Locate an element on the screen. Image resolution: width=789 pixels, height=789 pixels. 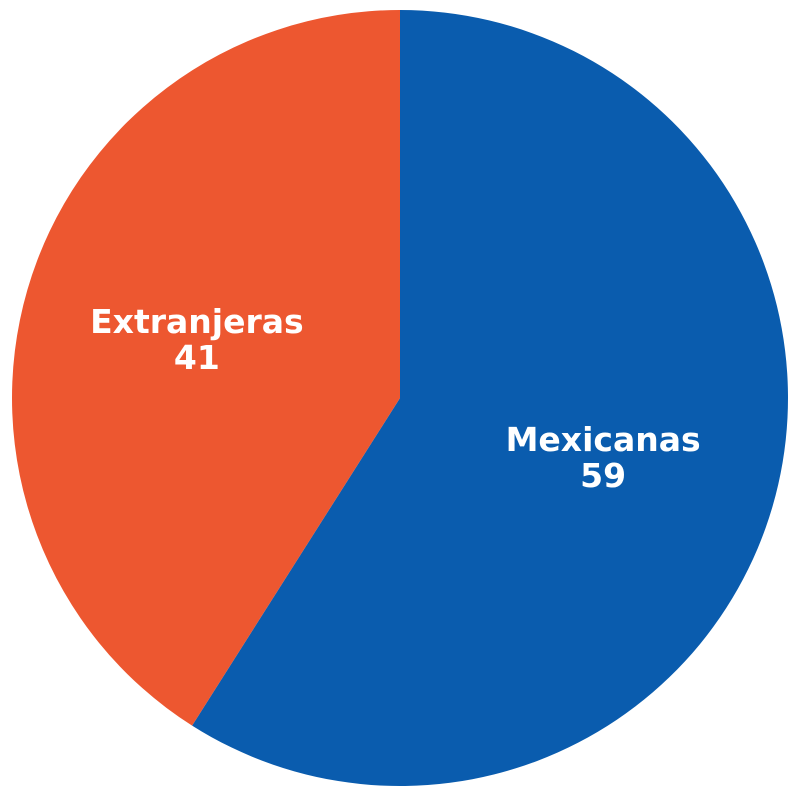
slice-label-extranjeras: Extranjeras is located at coordinates (197, 321).